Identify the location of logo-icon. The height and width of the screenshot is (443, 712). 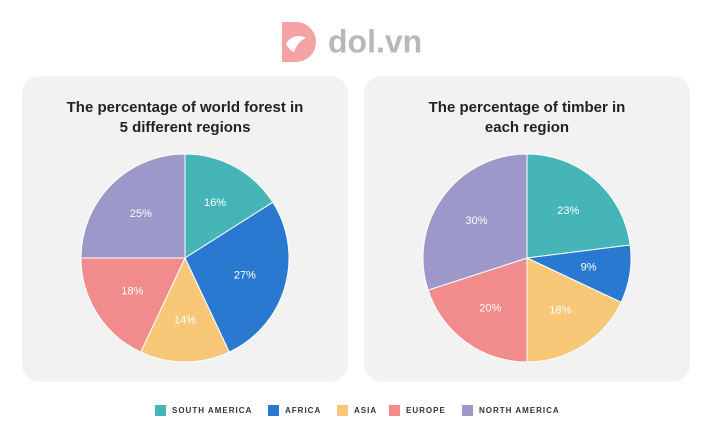
(299, 42).